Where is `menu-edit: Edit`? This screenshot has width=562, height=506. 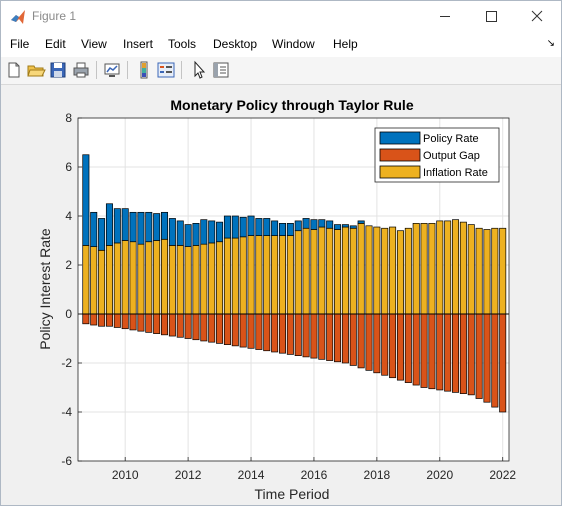 menu-edit: Edit is located at coordinates (55, 44).